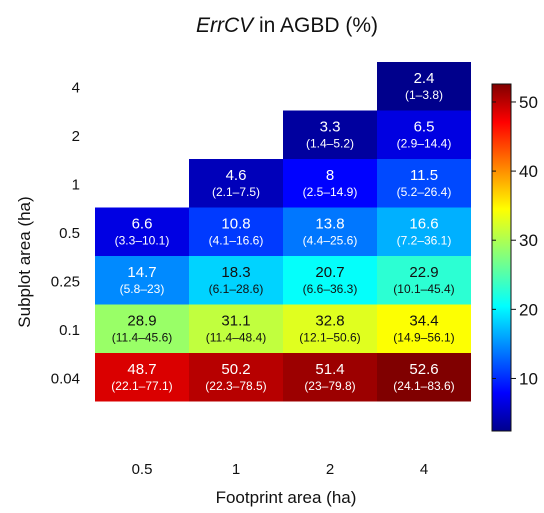  I want to click on heatmap-cell: 18.3(6.1–28.6), so click(236, 280).